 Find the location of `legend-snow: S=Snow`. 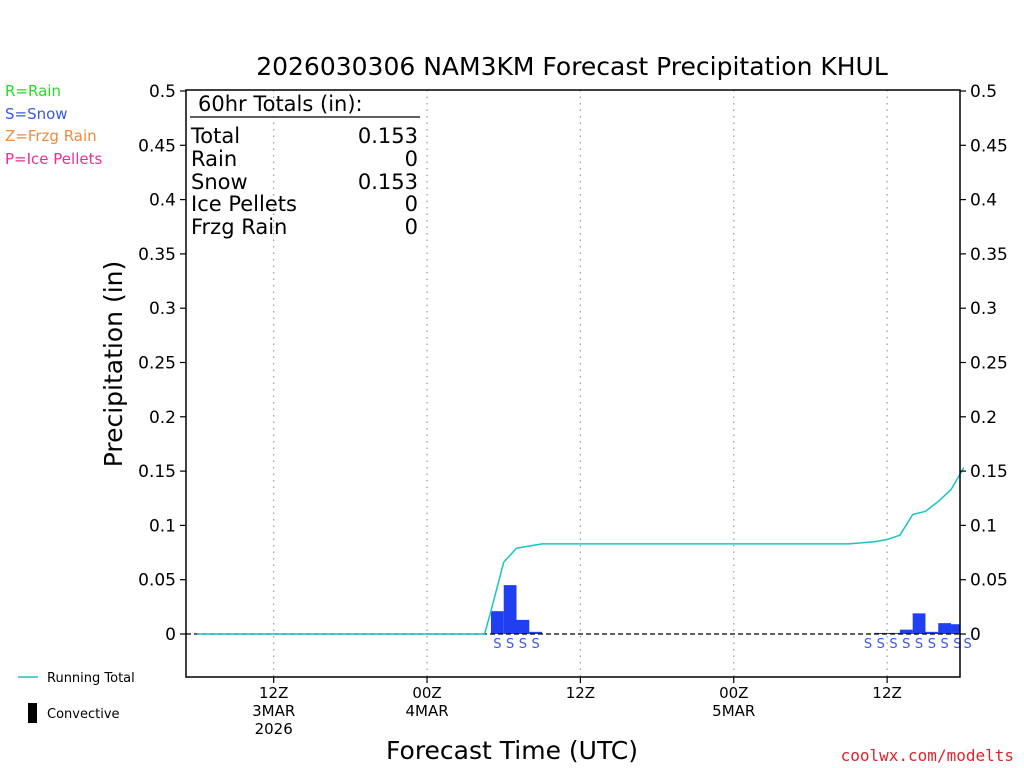

legend-snow: S=Snow is located at coordinates (36, 114).